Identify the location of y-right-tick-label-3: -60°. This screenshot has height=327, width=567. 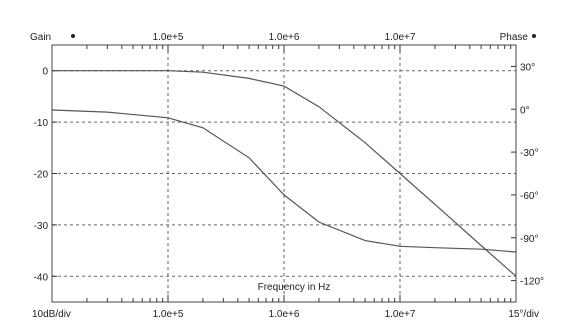
(529, 196).